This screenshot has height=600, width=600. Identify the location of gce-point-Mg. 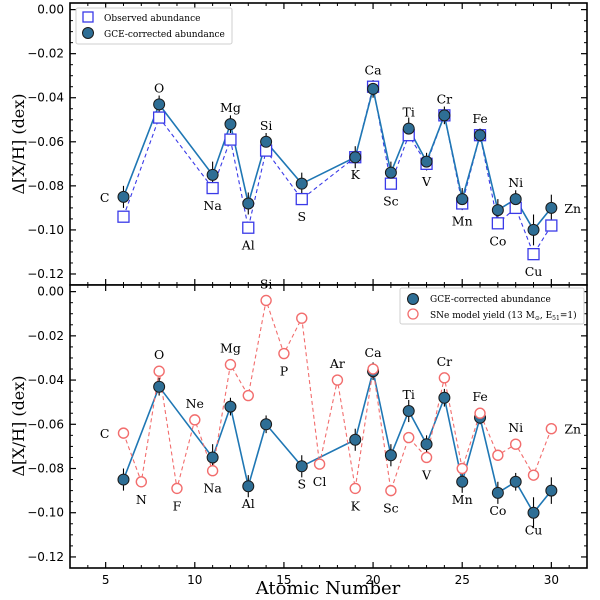
(230, 406).